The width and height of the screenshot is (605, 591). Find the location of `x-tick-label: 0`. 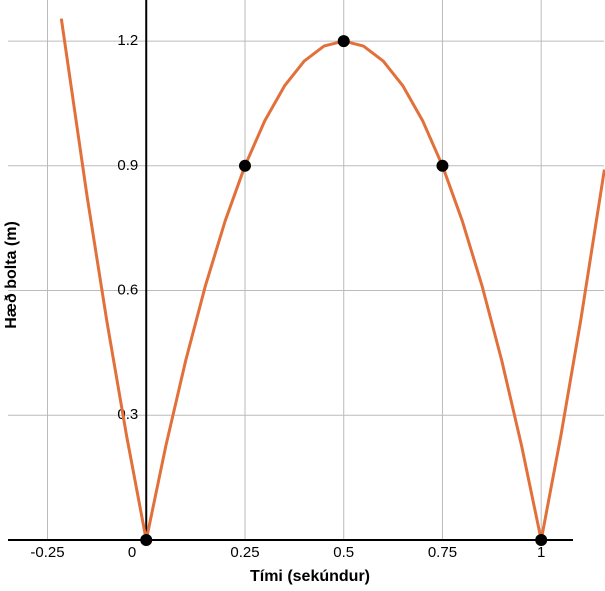

x-tick-label: 0 is located at coordinates (132, 552).